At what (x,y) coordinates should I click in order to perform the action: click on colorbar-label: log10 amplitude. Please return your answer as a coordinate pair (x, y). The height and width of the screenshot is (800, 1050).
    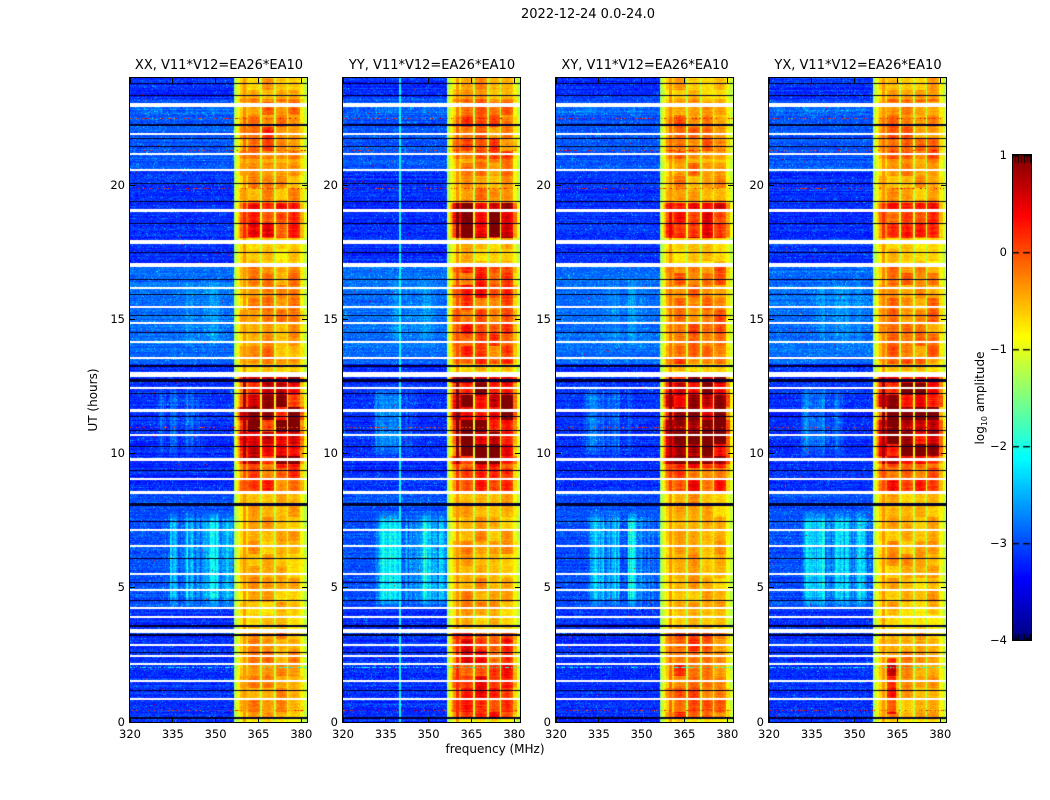
    Looking at the image, I should click on (981, 398).